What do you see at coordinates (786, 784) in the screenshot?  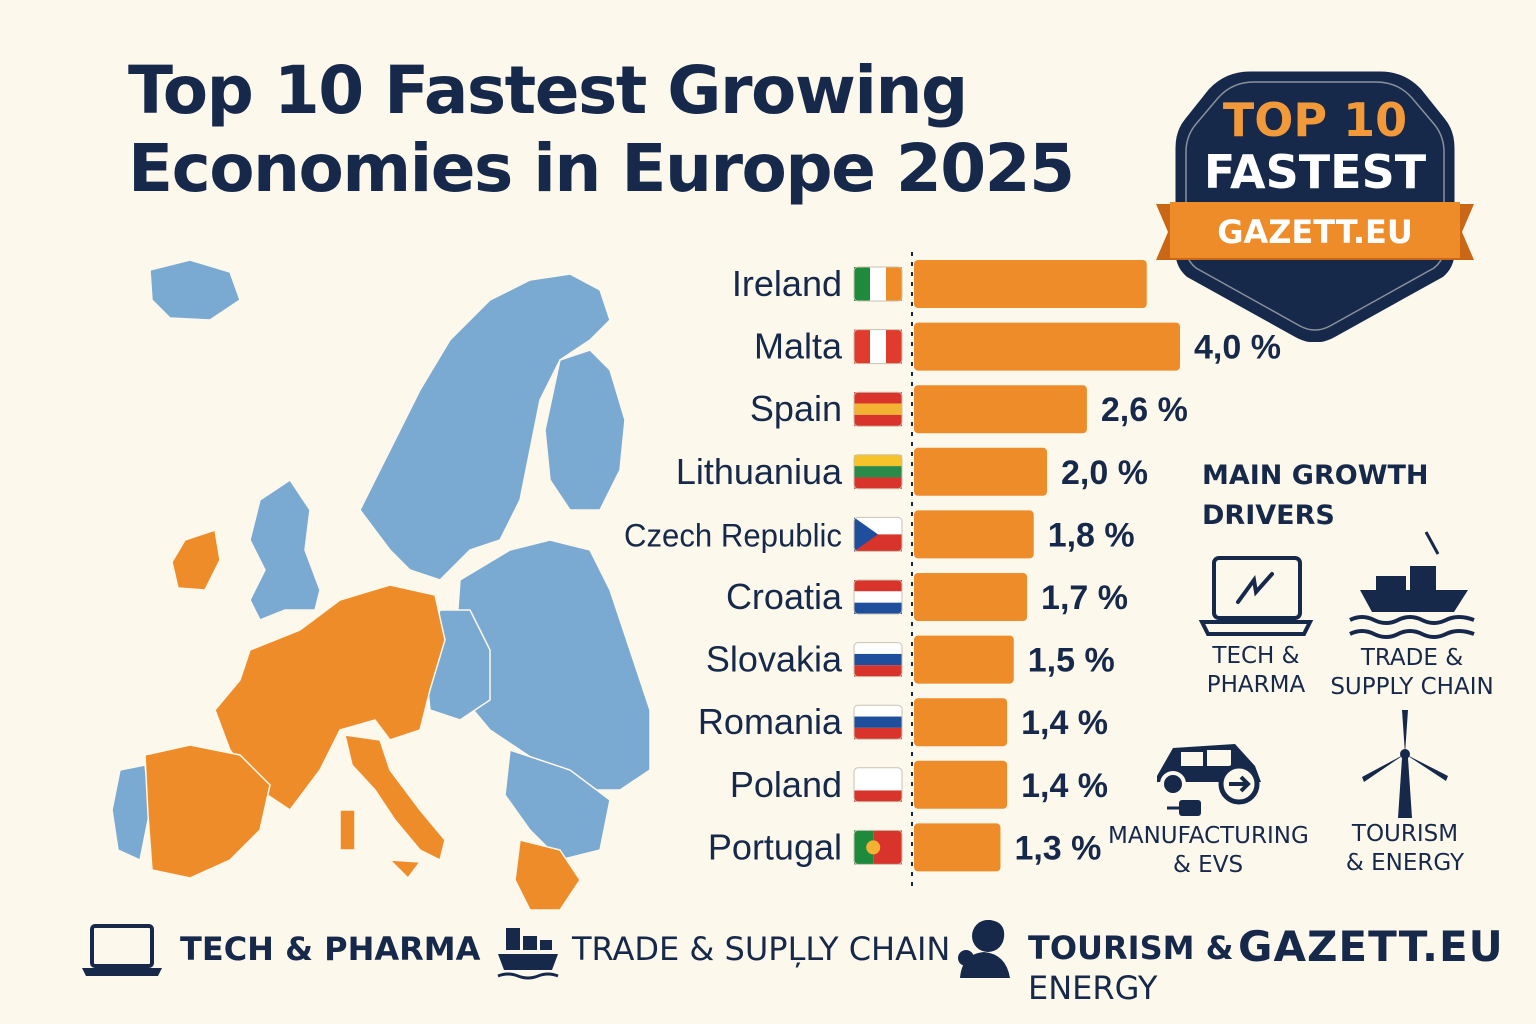 I see `category-label-8: Poland` at bounding box center [786, 784].